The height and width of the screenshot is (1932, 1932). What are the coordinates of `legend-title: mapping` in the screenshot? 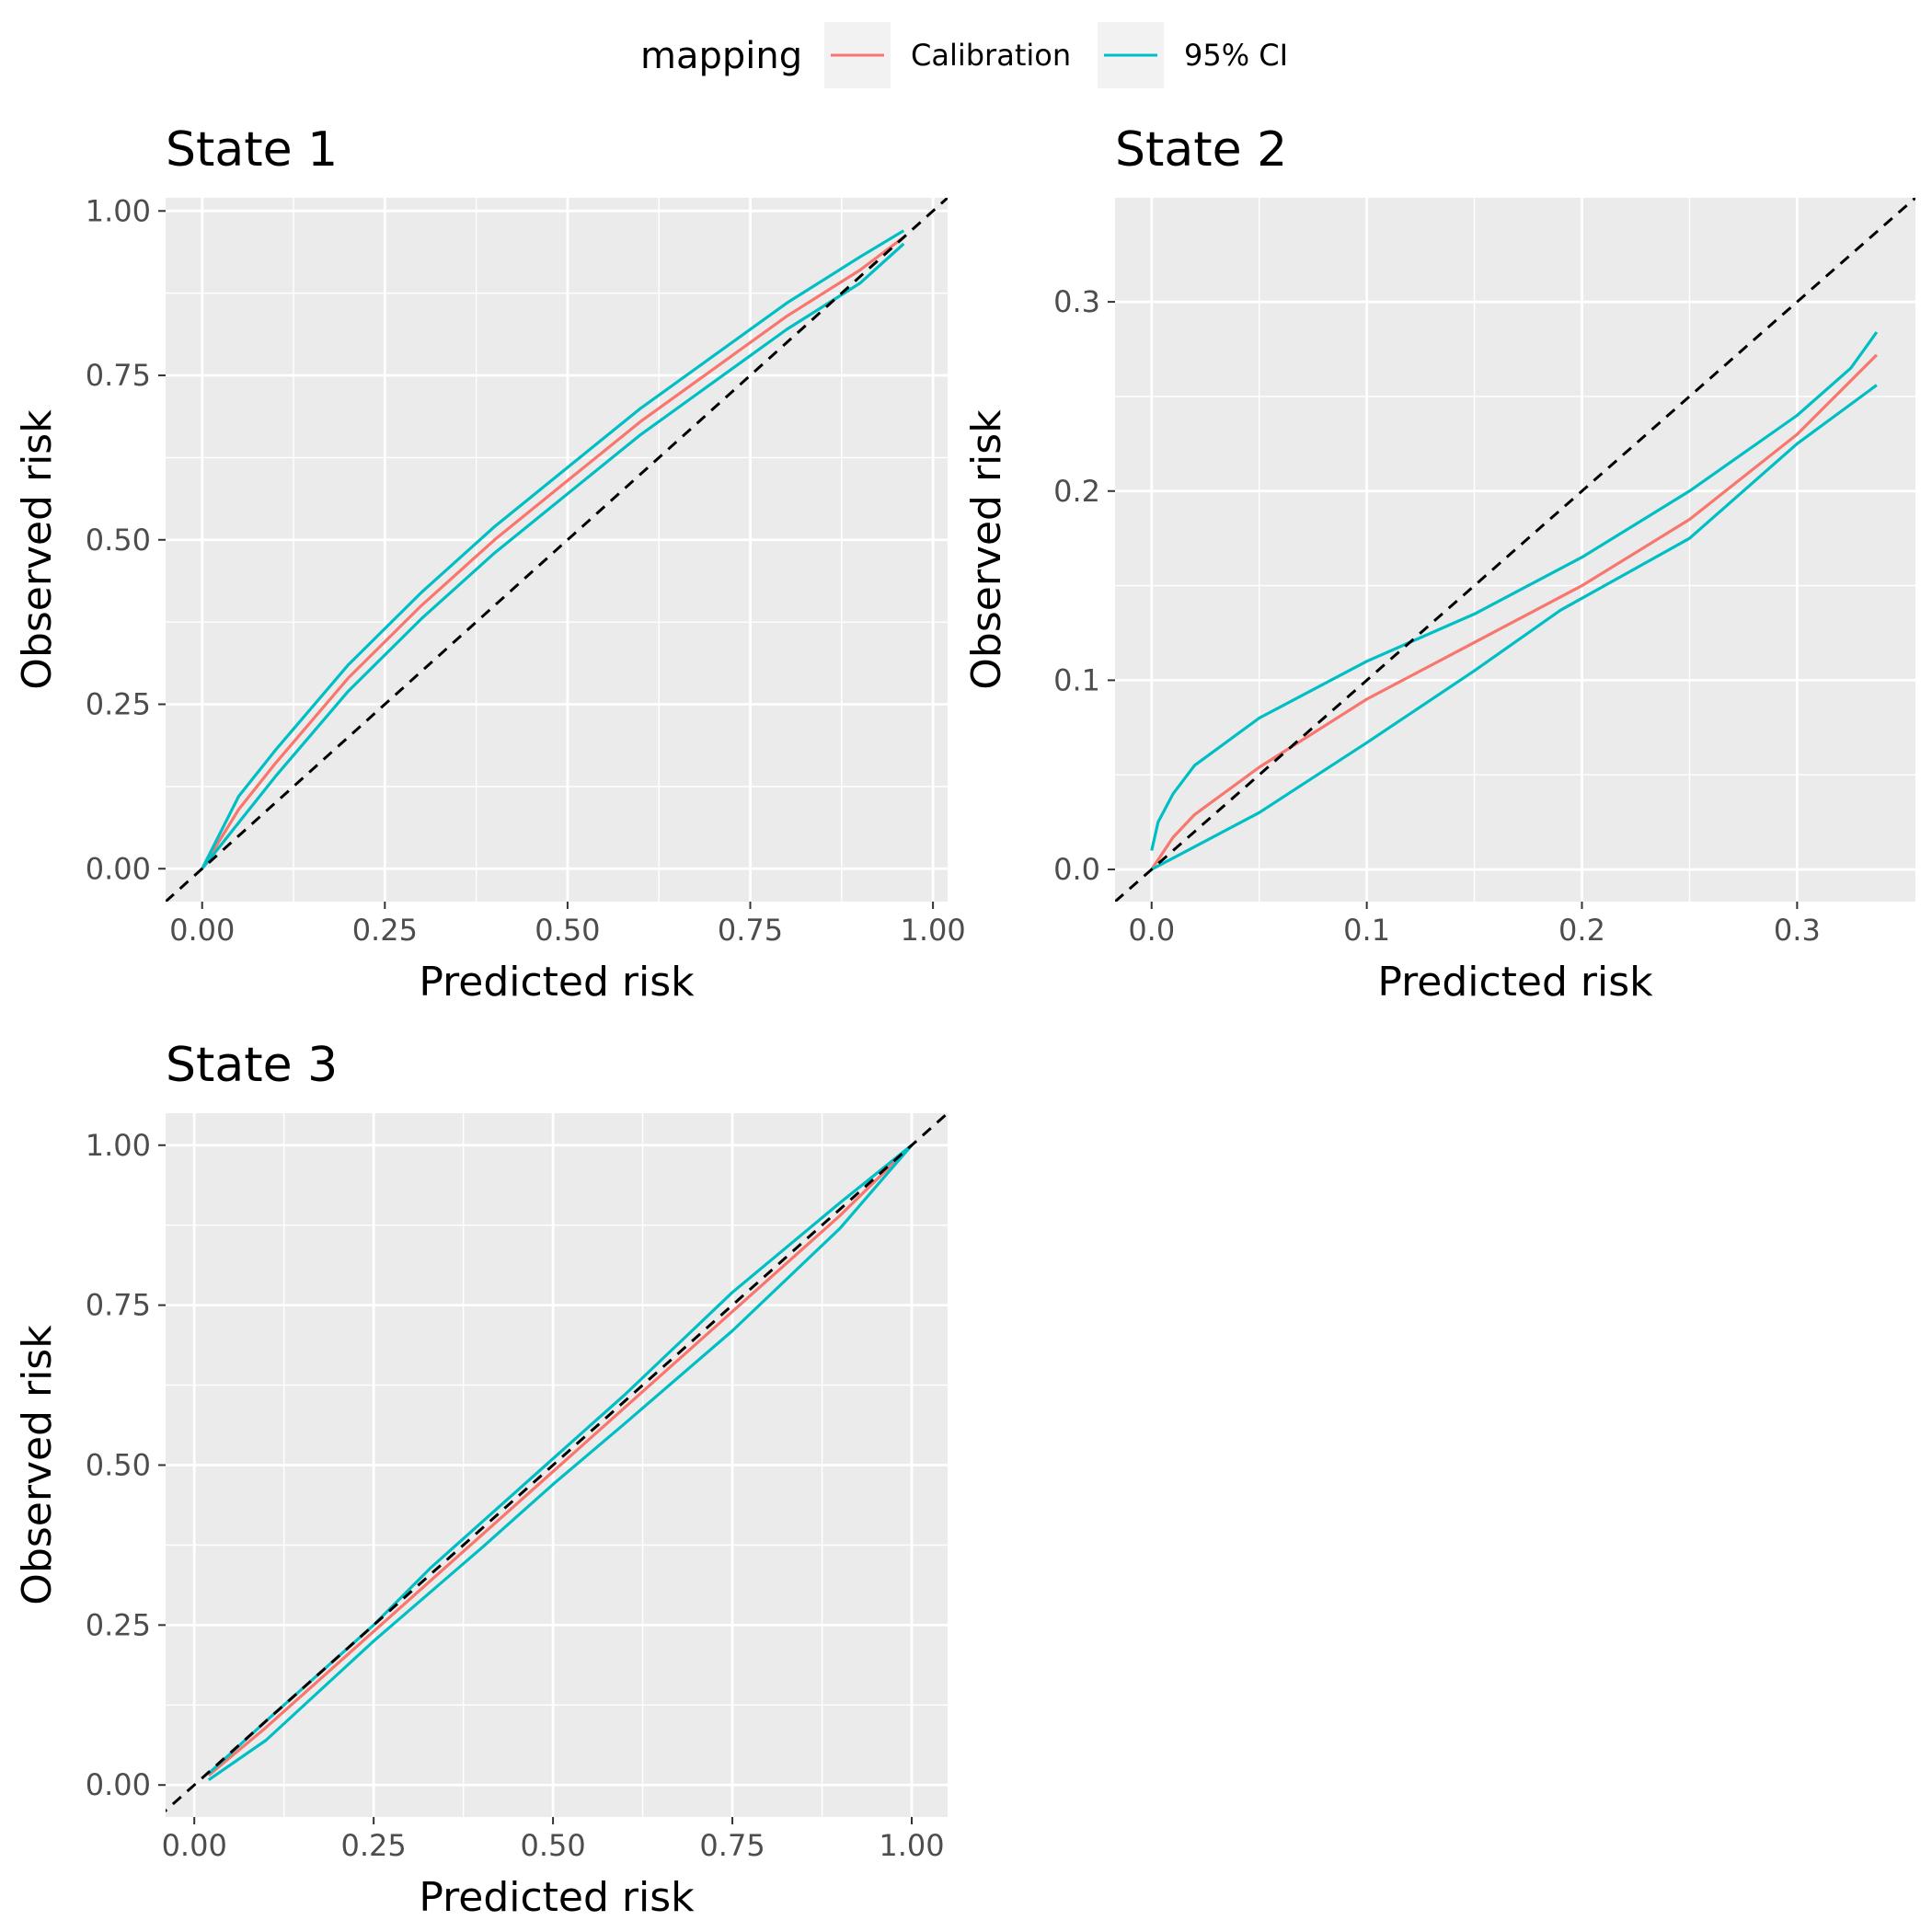 It's located at (721, 56).